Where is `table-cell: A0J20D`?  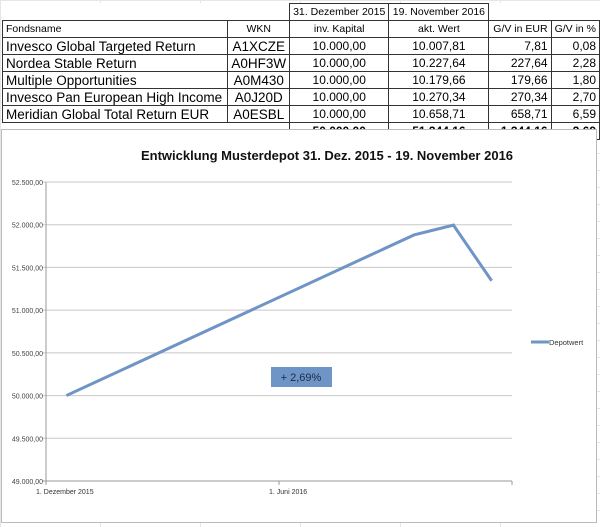 table-cell: A0J20D is located at coordinates (259, 97).